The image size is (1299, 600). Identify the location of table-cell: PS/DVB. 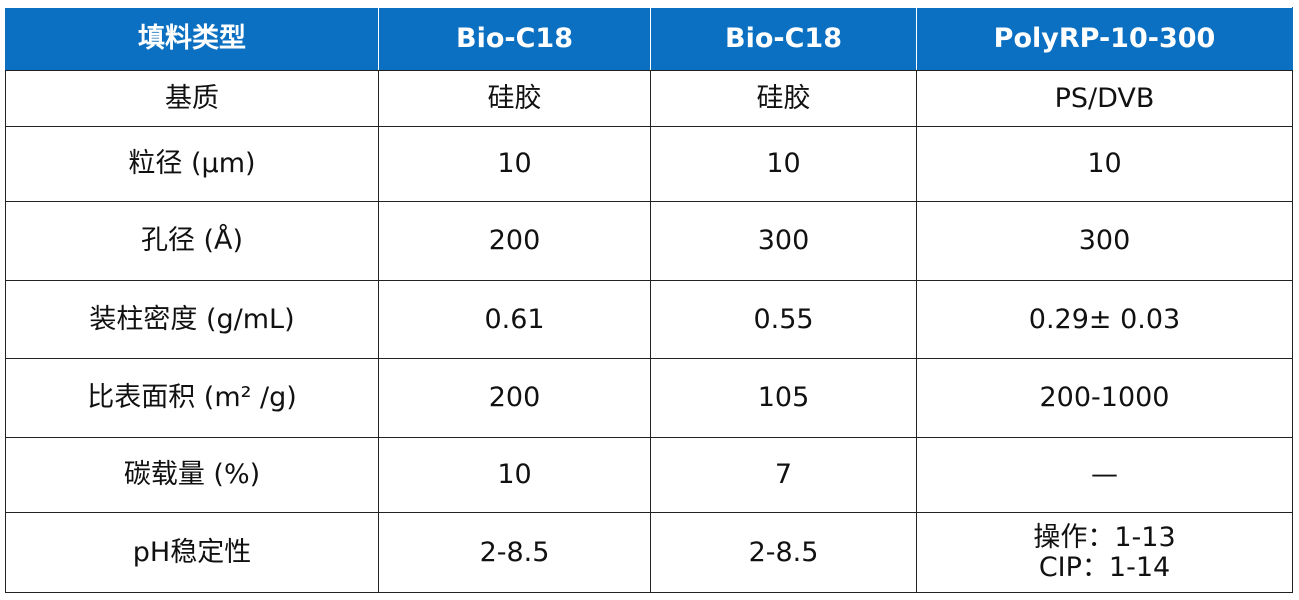
(1104, 98).